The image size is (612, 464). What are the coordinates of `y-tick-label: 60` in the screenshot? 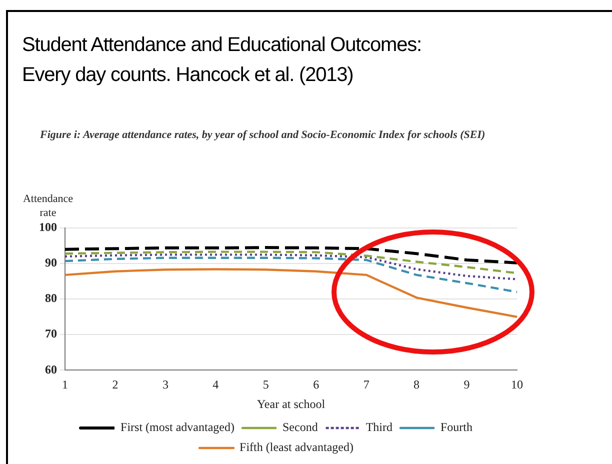 It's located at (51, 369).